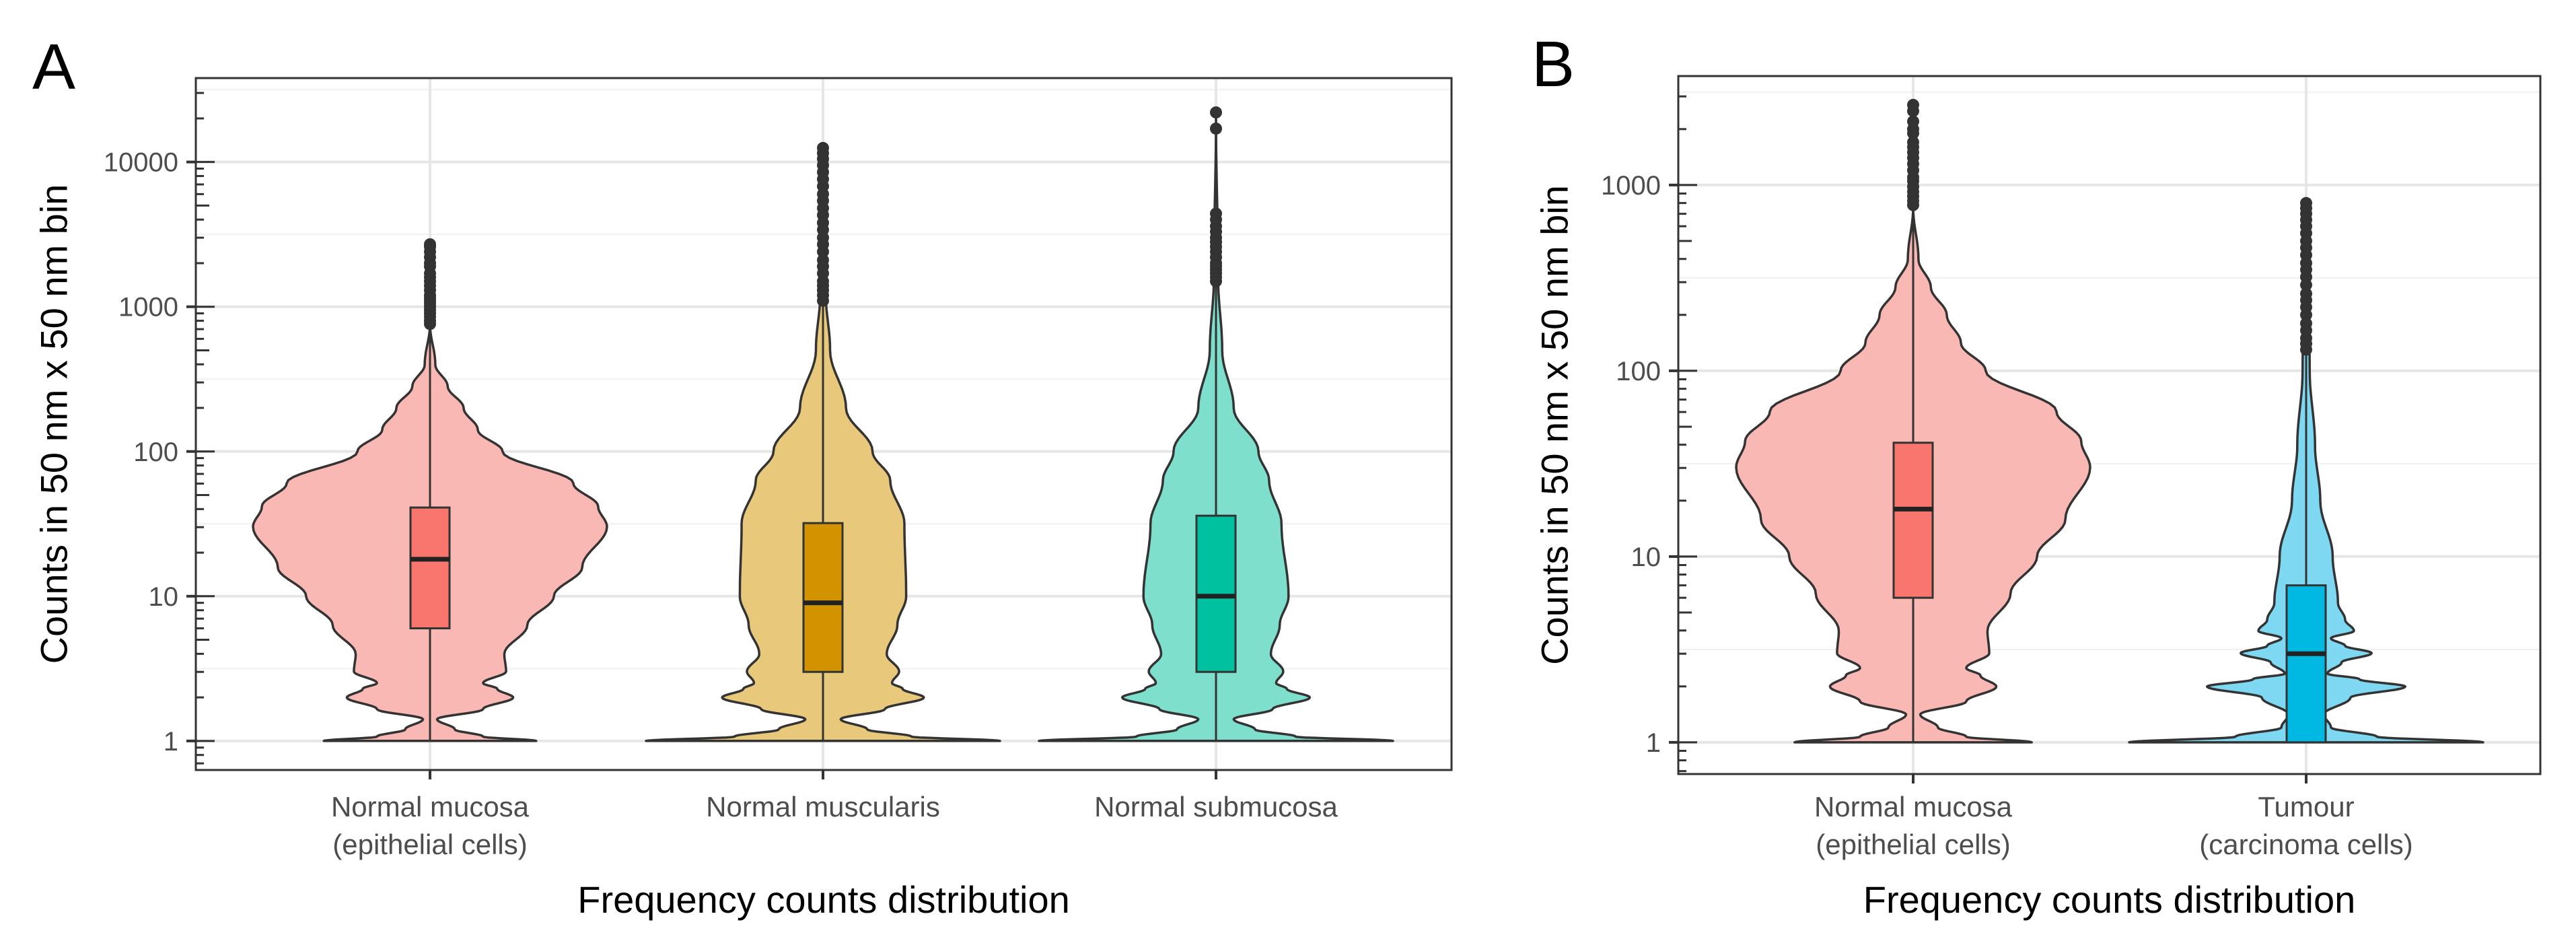  Describe the element at coordinates (1553, 64) in the screenshot. I see `panel-letter: B` at that location.